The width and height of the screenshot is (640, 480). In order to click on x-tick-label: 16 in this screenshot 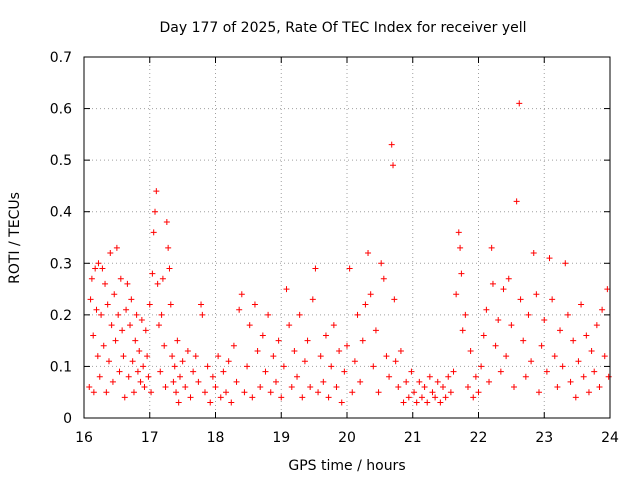, I will do `click(84, 438)`.